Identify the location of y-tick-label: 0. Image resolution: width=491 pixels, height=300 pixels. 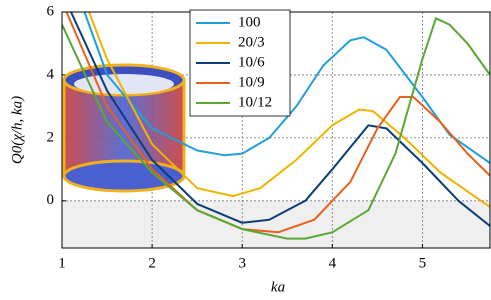
(51, 200).